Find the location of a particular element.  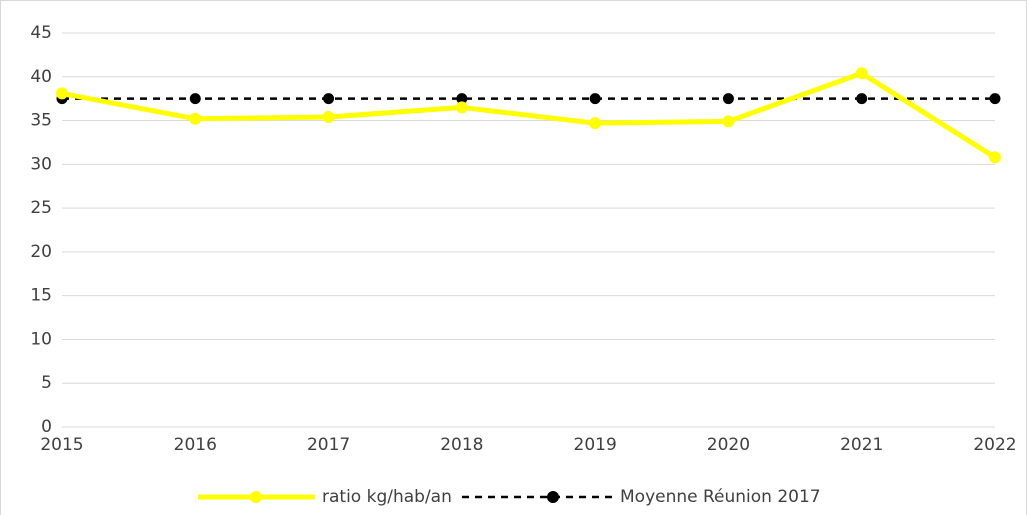

y-tick-label: 25 is located at coordinates (41, 208).